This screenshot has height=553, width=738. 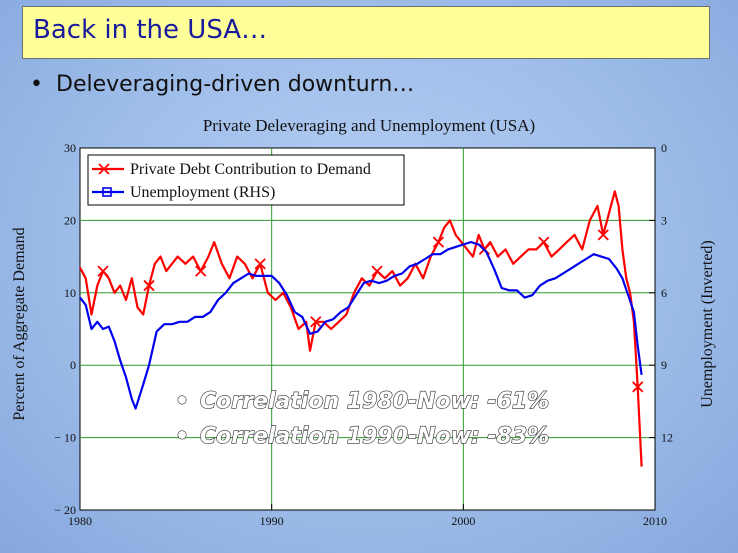 I want to click on y-tick-label-left: 10, so click(x=70, y=293).